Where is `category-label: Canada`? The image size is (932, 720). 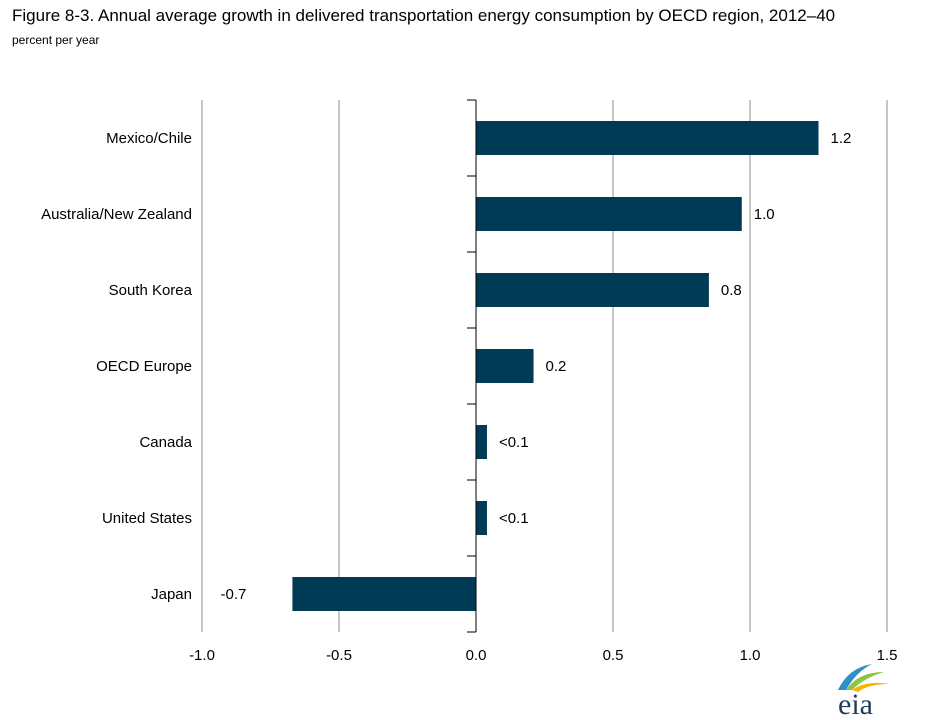 category-label: Canada is located at coordinates (165, 442).